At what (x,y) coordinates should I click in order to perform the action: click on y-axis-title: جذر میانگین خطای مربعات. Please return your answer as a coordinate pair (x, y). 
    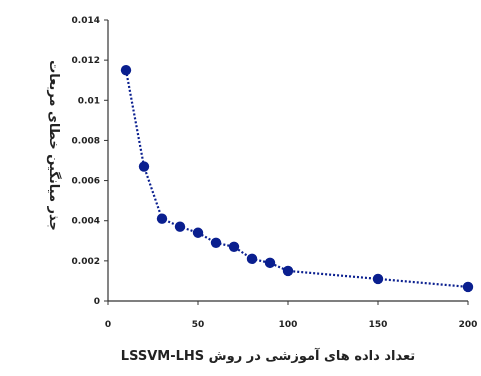
    Looking at the image, I should click on (54, 145).